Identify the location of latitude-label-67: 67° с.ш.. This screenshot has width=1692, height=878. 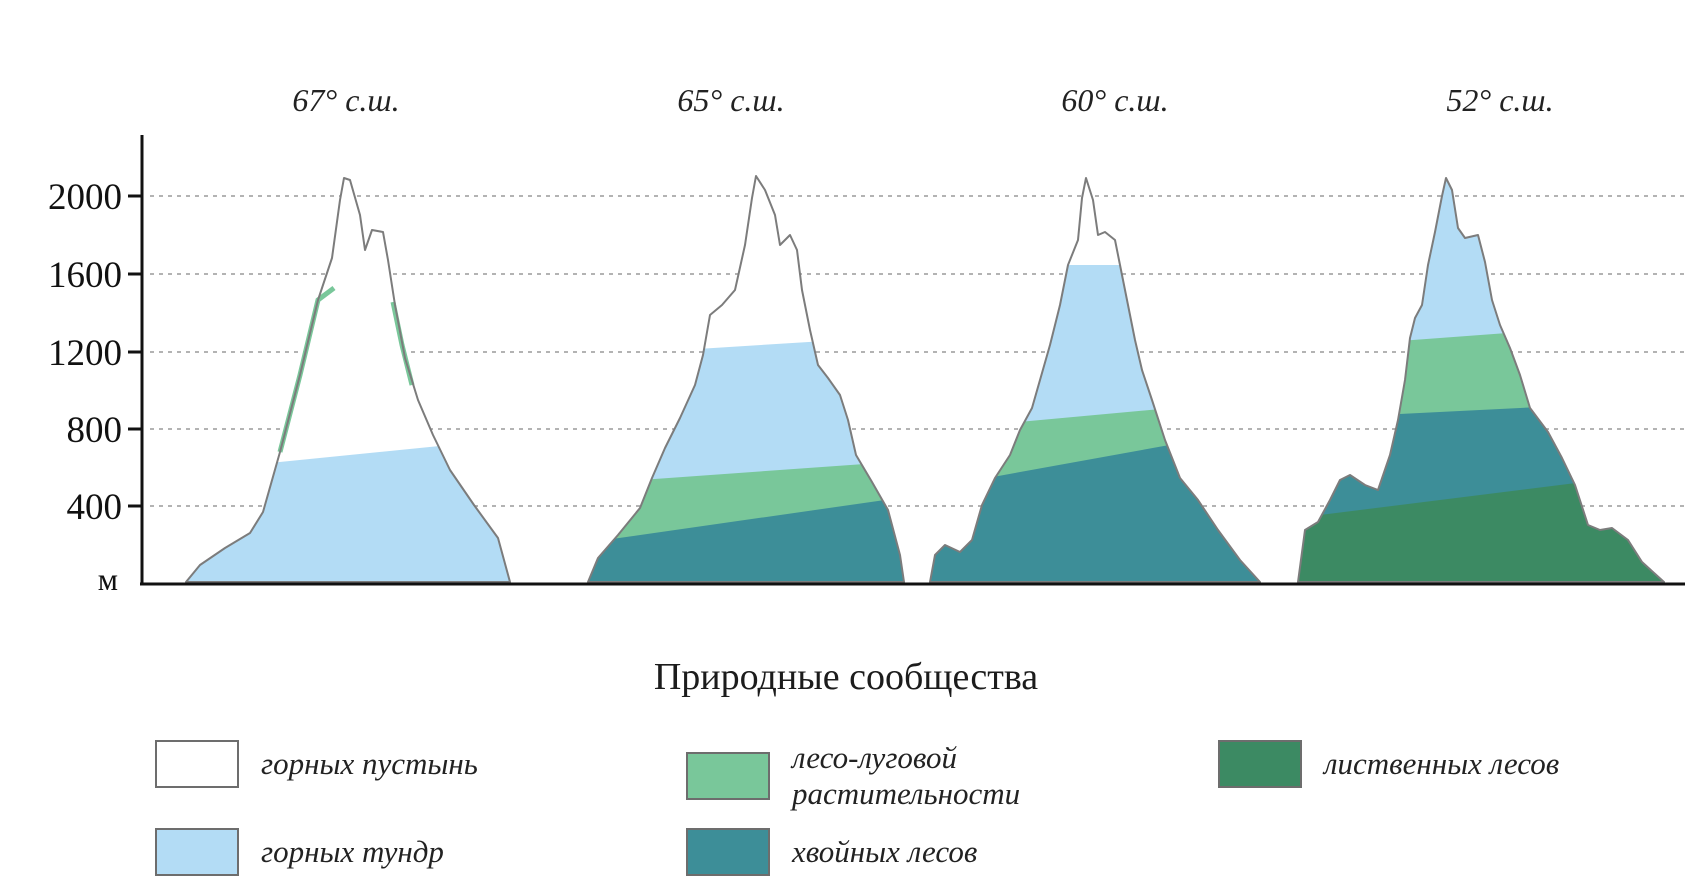
(345, 100).